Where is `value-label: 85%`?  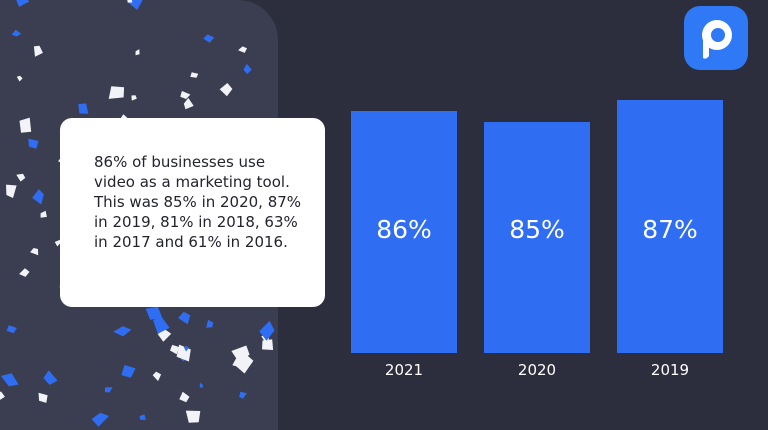 value-label: 85% is located at coordinates (537, 229).